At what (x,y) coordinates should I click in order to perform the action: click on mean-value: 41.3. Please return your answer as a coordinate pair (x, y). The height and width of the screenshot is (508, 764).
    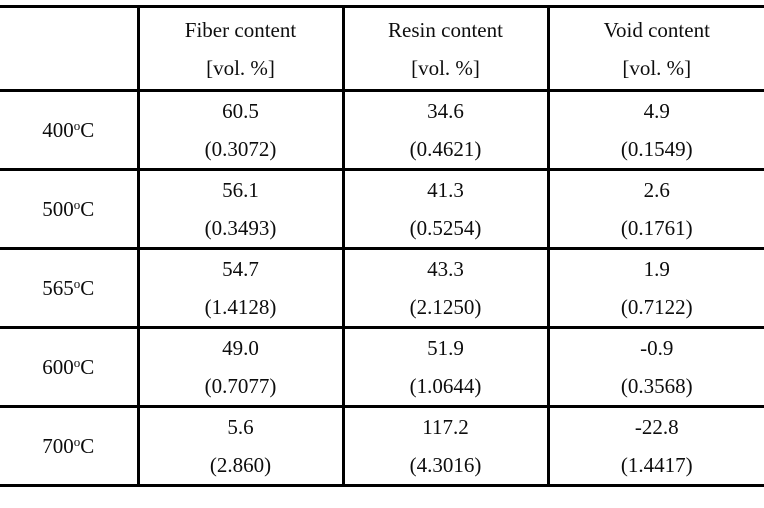
    Looking at the image, I should click on (445, 190).